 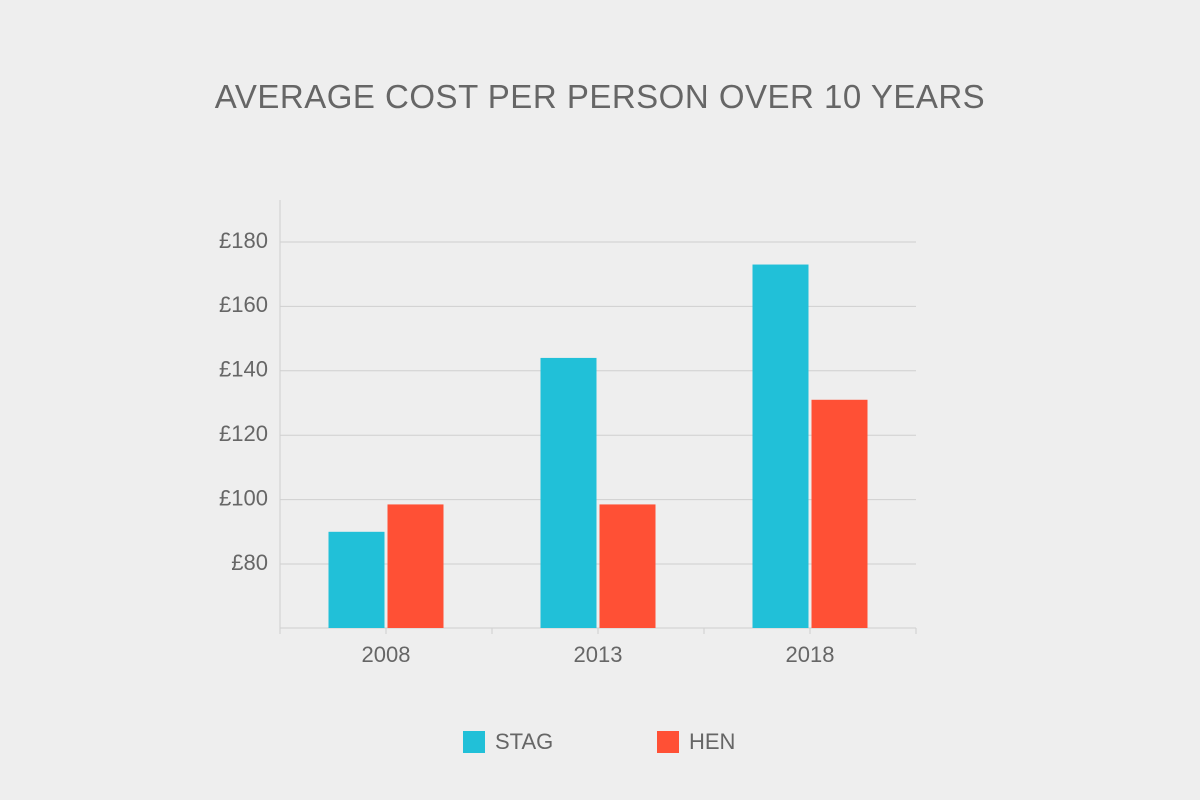 What do you see at coordinates (243, 433) in the screenshot?
I see `y-tick-label: £120` at bounding box center [243, 433].